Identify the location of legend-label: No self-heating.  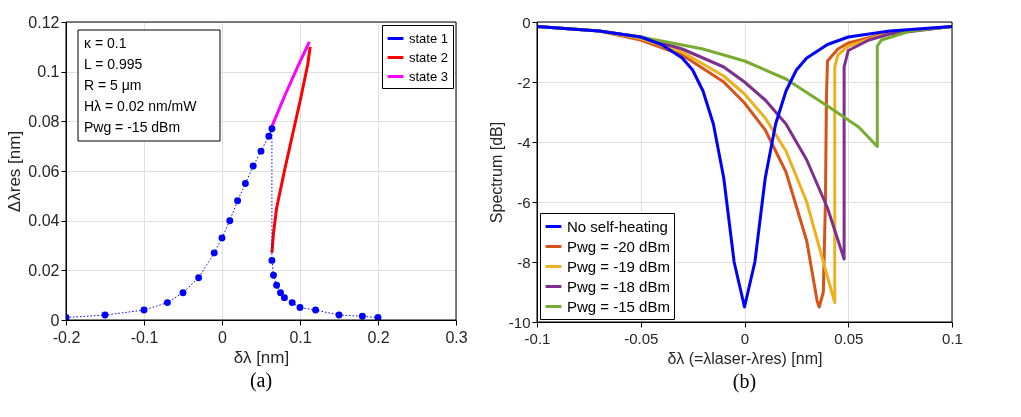
(617, 226).